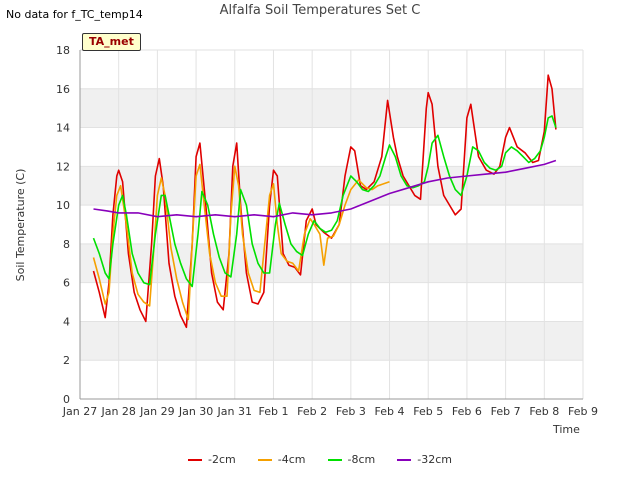 The width and height of the screenshot is (640, 480). What do you see at coordinates (390, 411) in the screenshot?
I see `x-tick-label: Feb 4` at bounding box center [390, 411].